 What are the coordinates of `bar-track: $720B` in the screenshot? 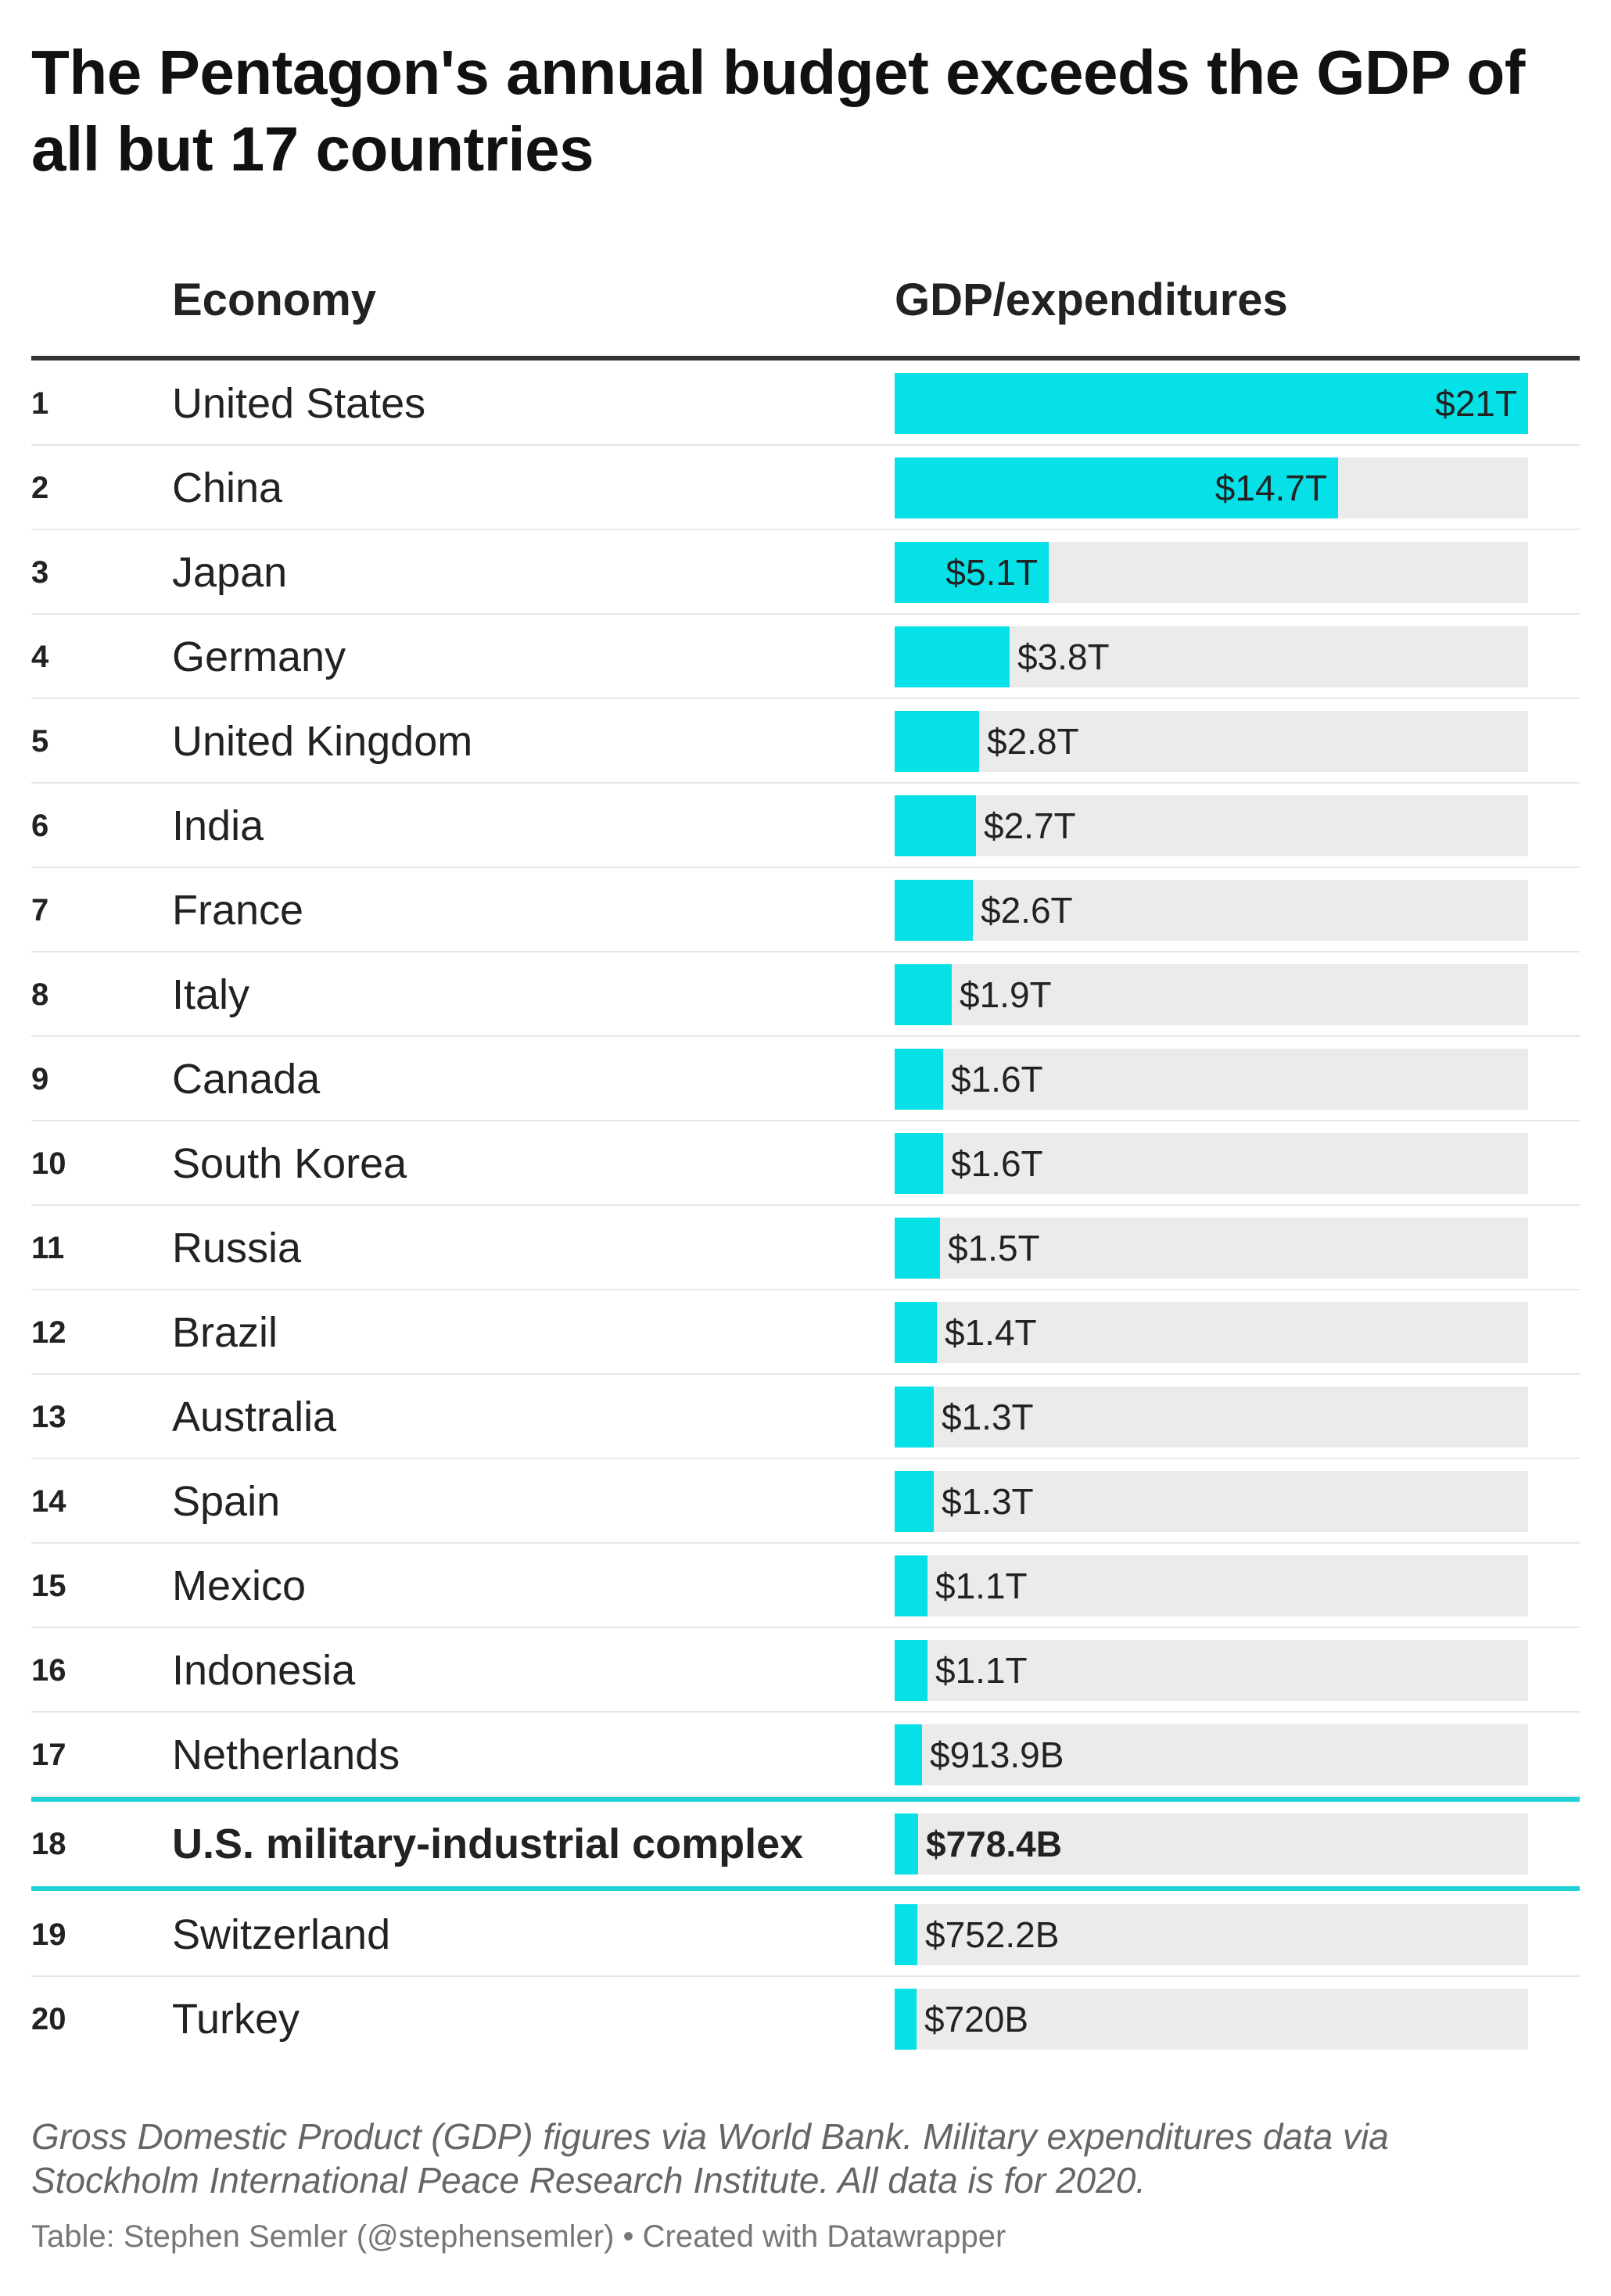 It's located at (1211, 2019).